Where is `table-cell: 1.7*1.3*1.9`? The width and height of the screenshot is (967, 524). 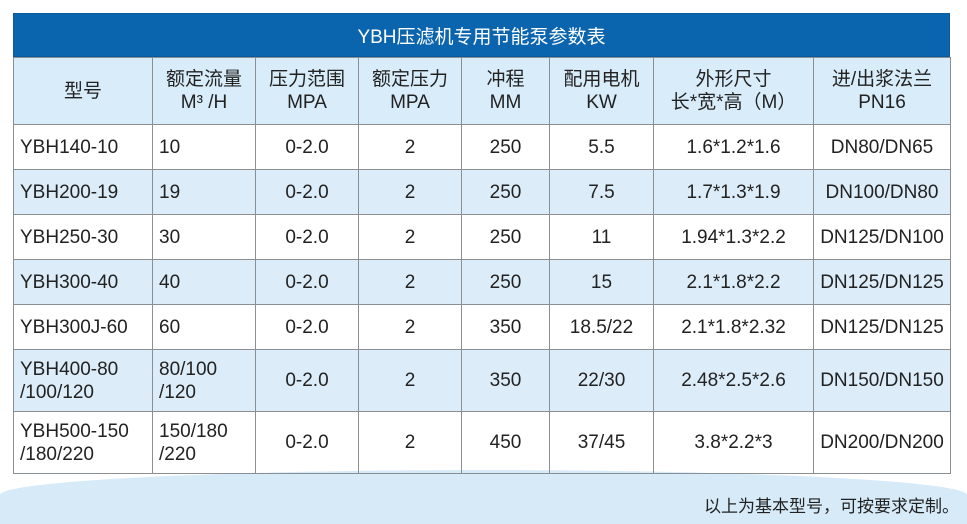
table-cell: 1.7*1.3*1.9 is located at coordinates (733, 192).